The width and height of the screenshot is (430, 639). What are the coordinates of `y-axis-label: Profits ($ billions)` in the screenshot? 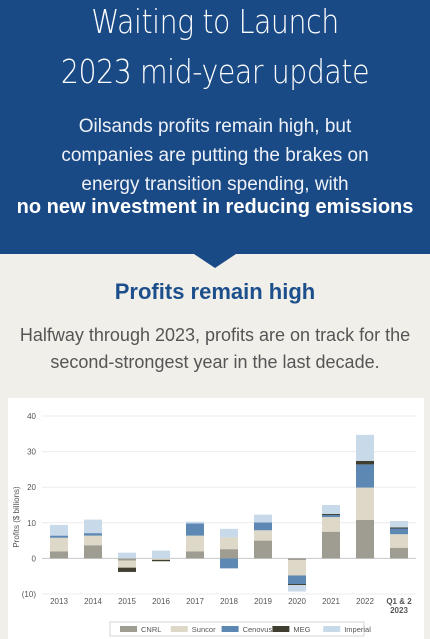 It's located at (16, 517).